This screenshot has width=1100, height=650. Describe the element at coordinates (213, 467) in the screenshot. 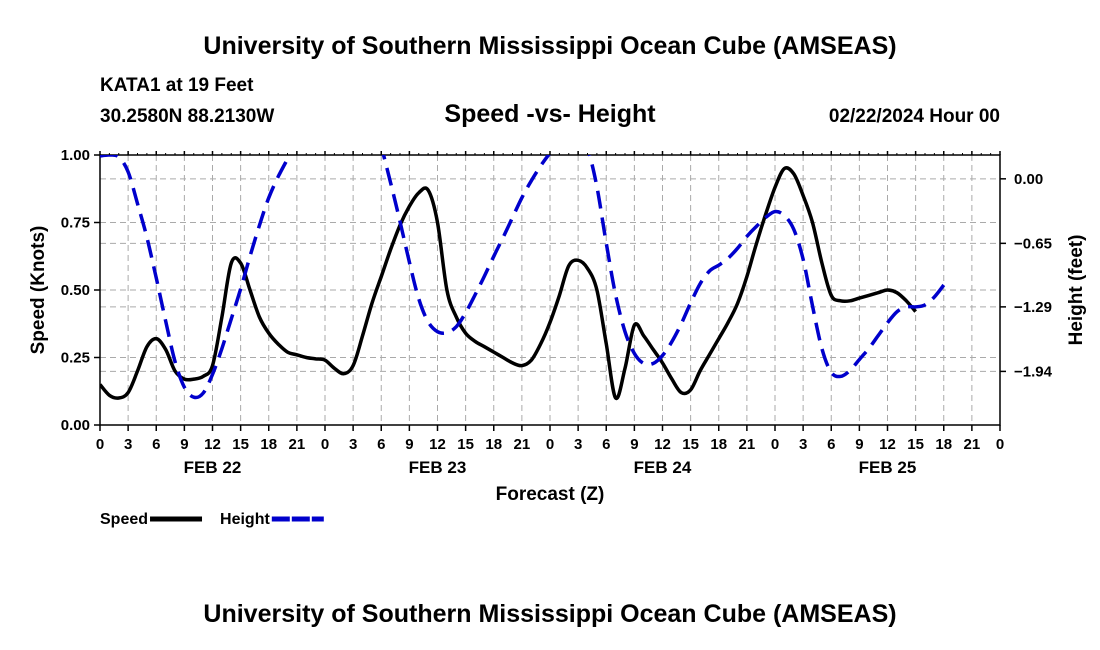

I see `day-label: FEB 22` at that location.